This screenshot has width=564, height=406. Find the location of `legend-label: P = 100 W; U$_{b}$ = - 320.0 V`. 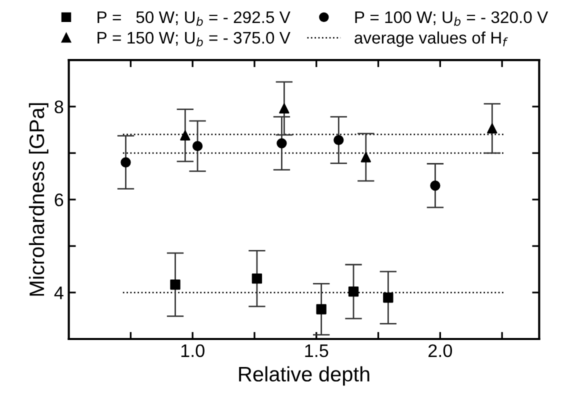

legend-label: P = 100 W; U$_{b}$ = - 320.0 V is located at coordinates (451, 18).